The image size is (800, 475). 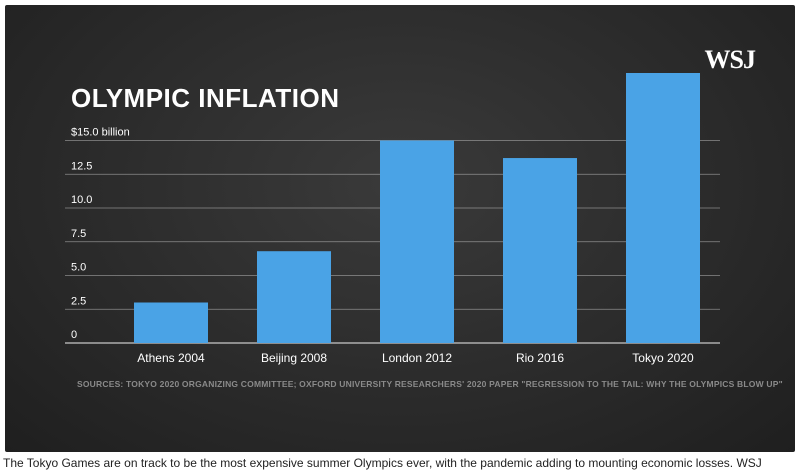 I want to click on y-tick-label: $15.0 billion, so click(x=100, y=133).